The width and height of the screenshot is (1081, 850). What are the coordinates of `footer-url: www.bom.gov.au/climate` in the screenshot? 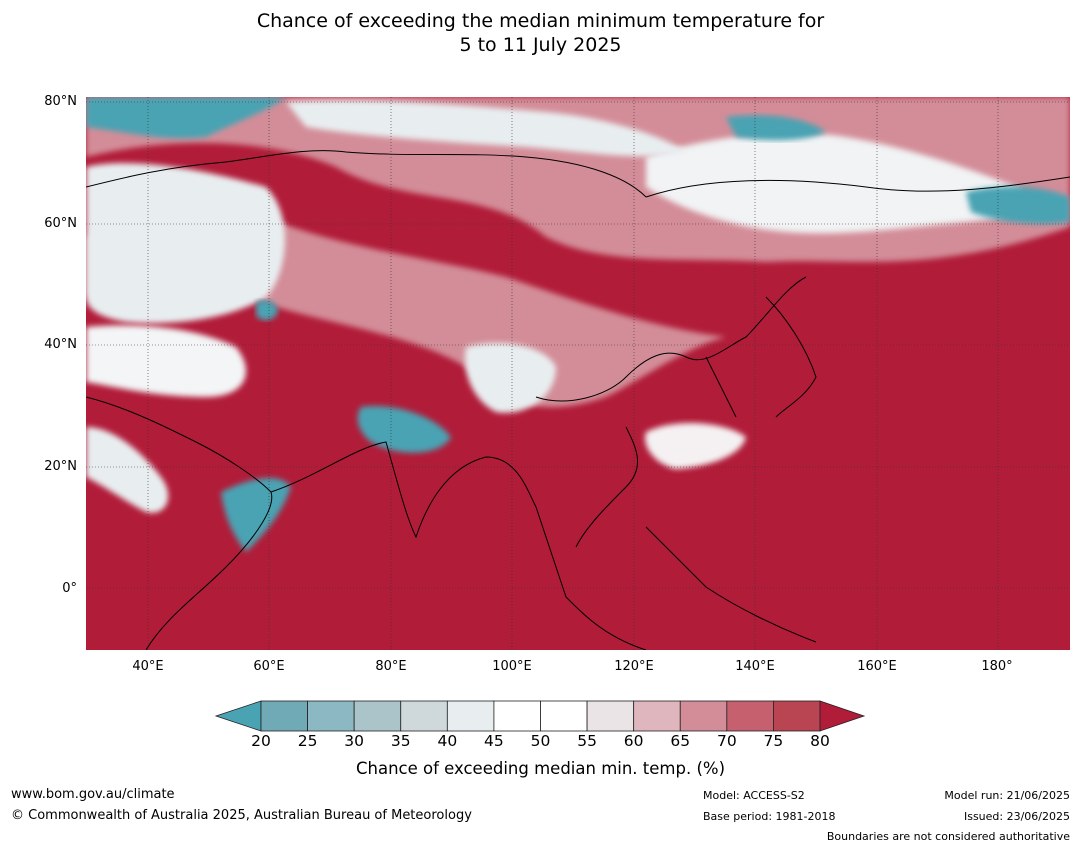 It's located at (93, 794).